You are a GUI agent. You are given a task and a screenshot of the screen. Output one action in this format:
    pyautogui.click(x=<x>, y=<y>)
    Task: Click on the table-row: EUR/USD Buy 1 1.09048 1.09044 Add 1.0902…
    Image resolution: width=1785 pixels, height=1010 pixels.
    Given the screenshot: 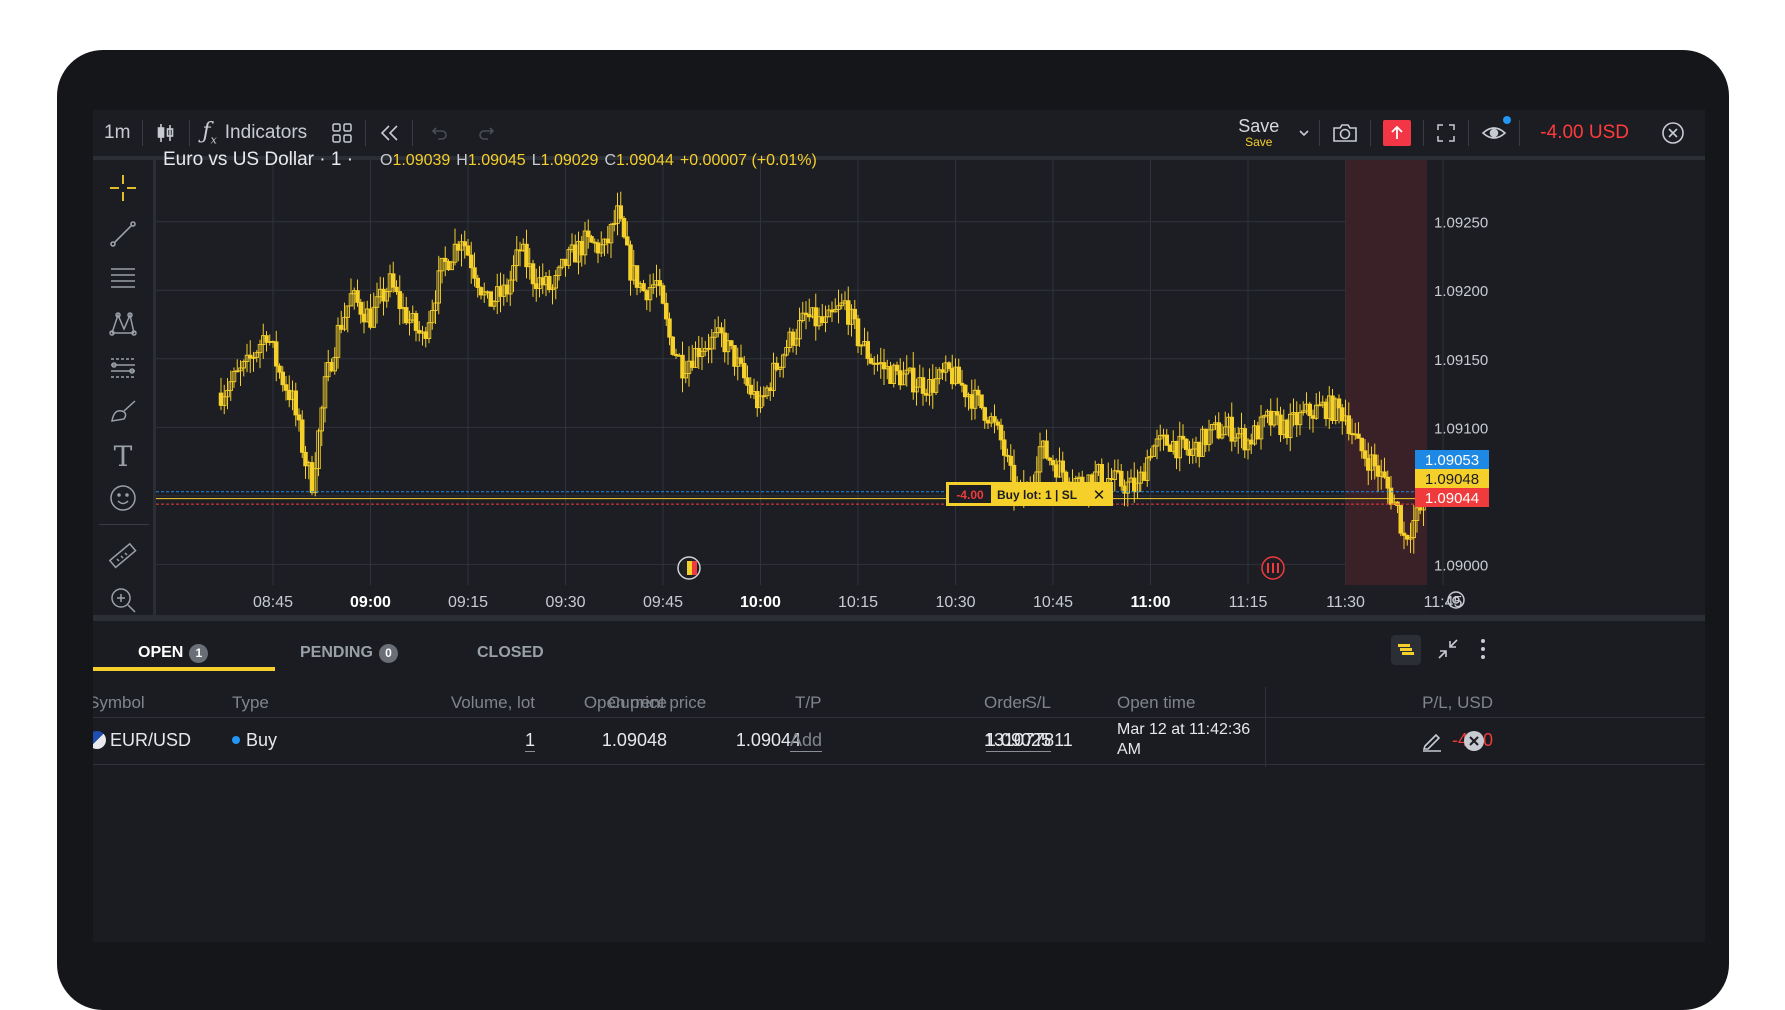 What is the action you would take?
    pyautogui.click(x=899, y=741)
    